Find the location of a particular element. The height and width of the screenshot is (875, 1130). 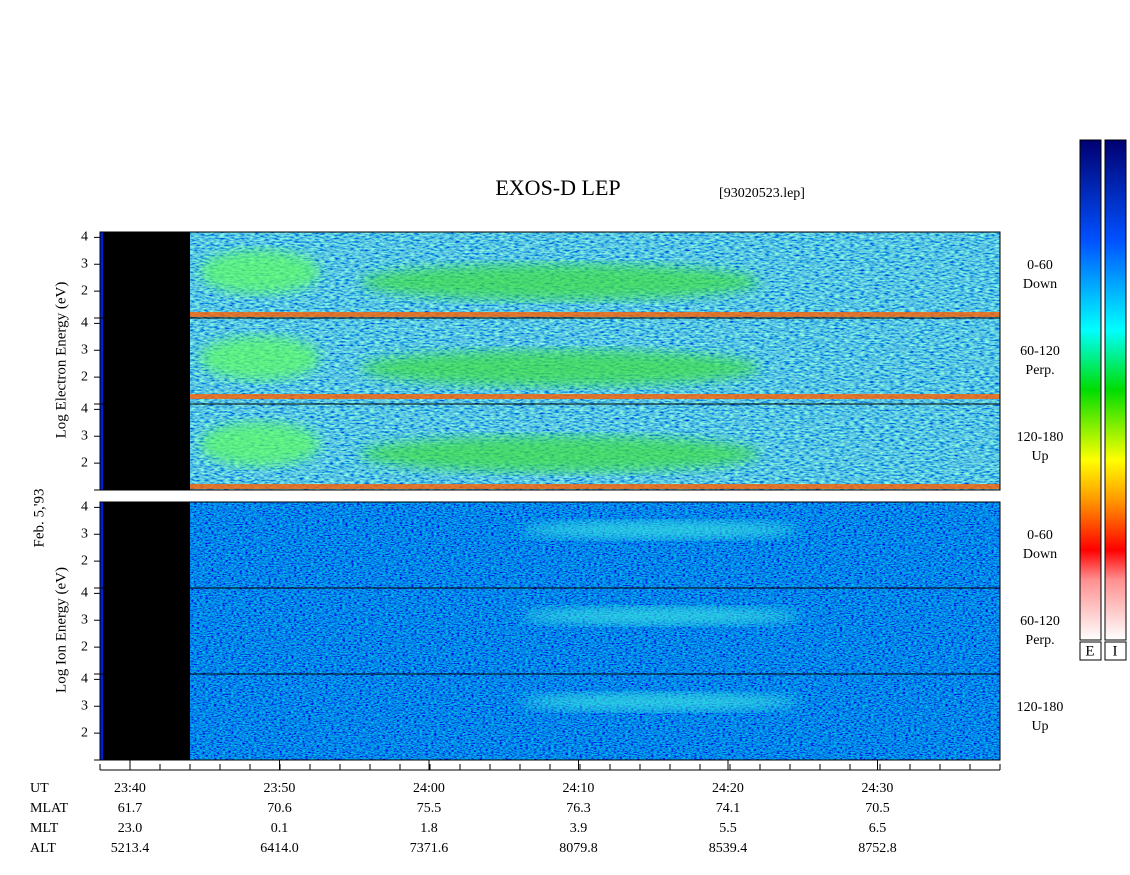

colorbar-label: E is located at coordinates (1089, 651).